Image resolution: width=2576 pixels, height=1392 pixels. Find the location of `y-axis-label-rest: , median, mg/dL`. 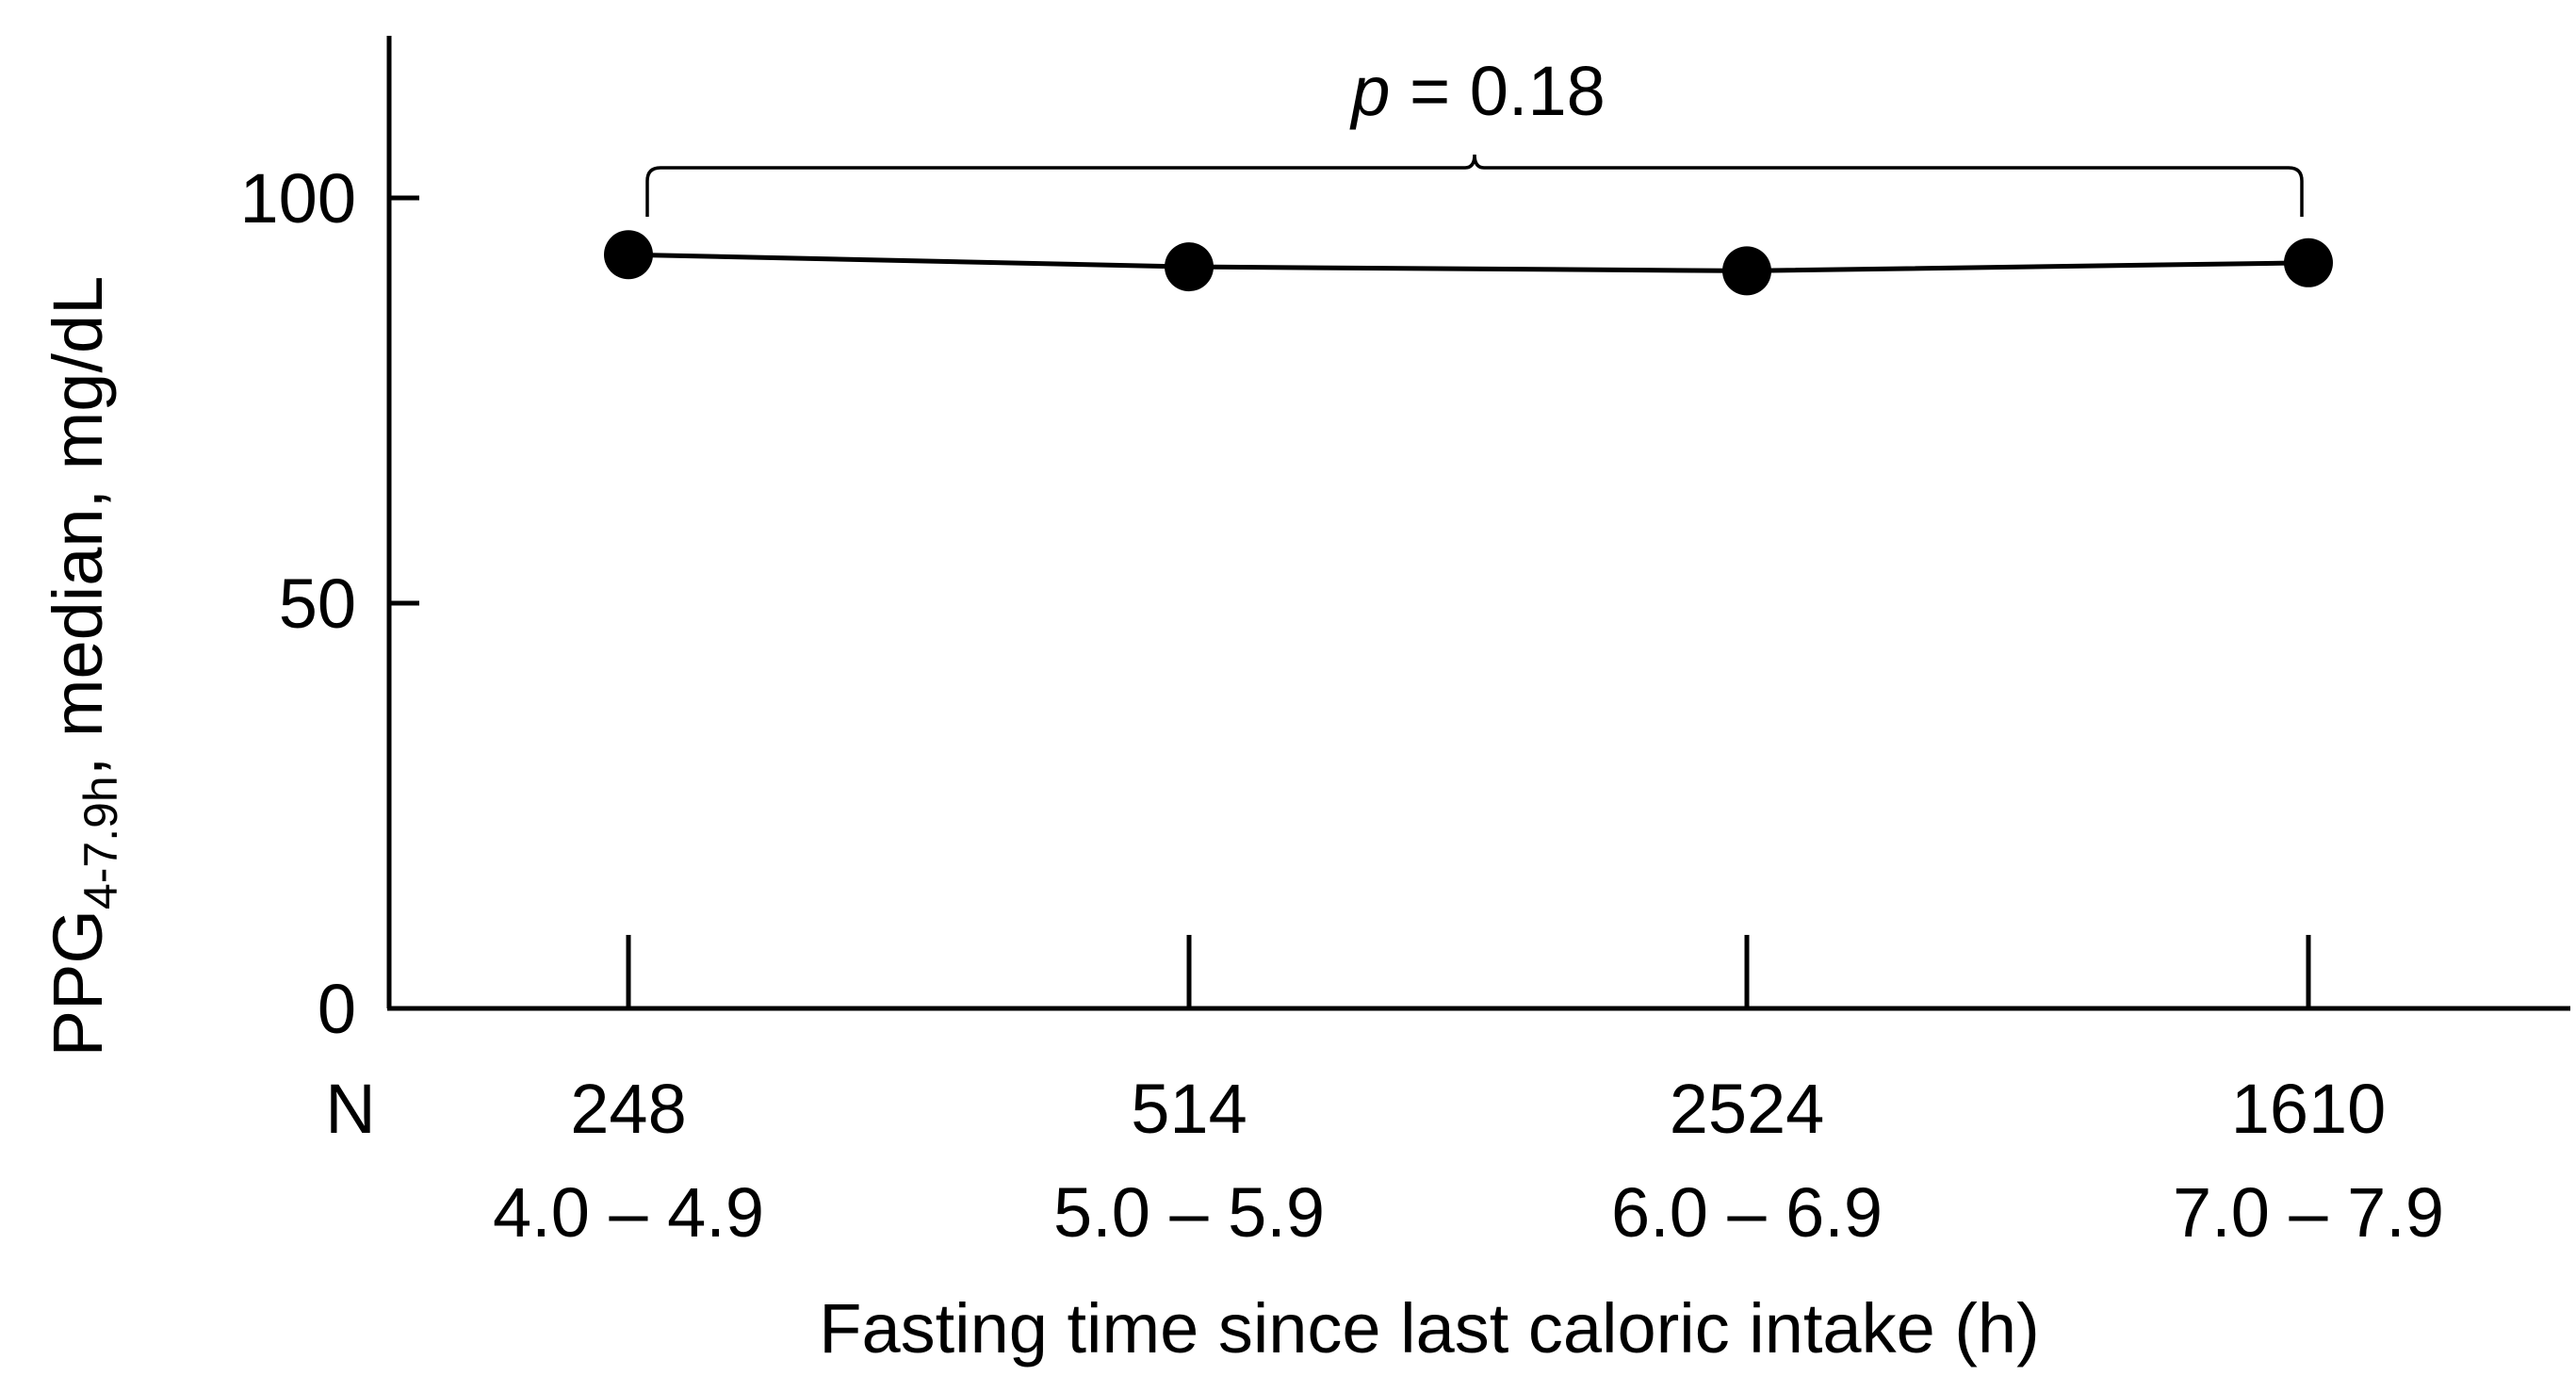

y-axis-label-rest: , median, mg/dL is located at coordinates (78, 526).